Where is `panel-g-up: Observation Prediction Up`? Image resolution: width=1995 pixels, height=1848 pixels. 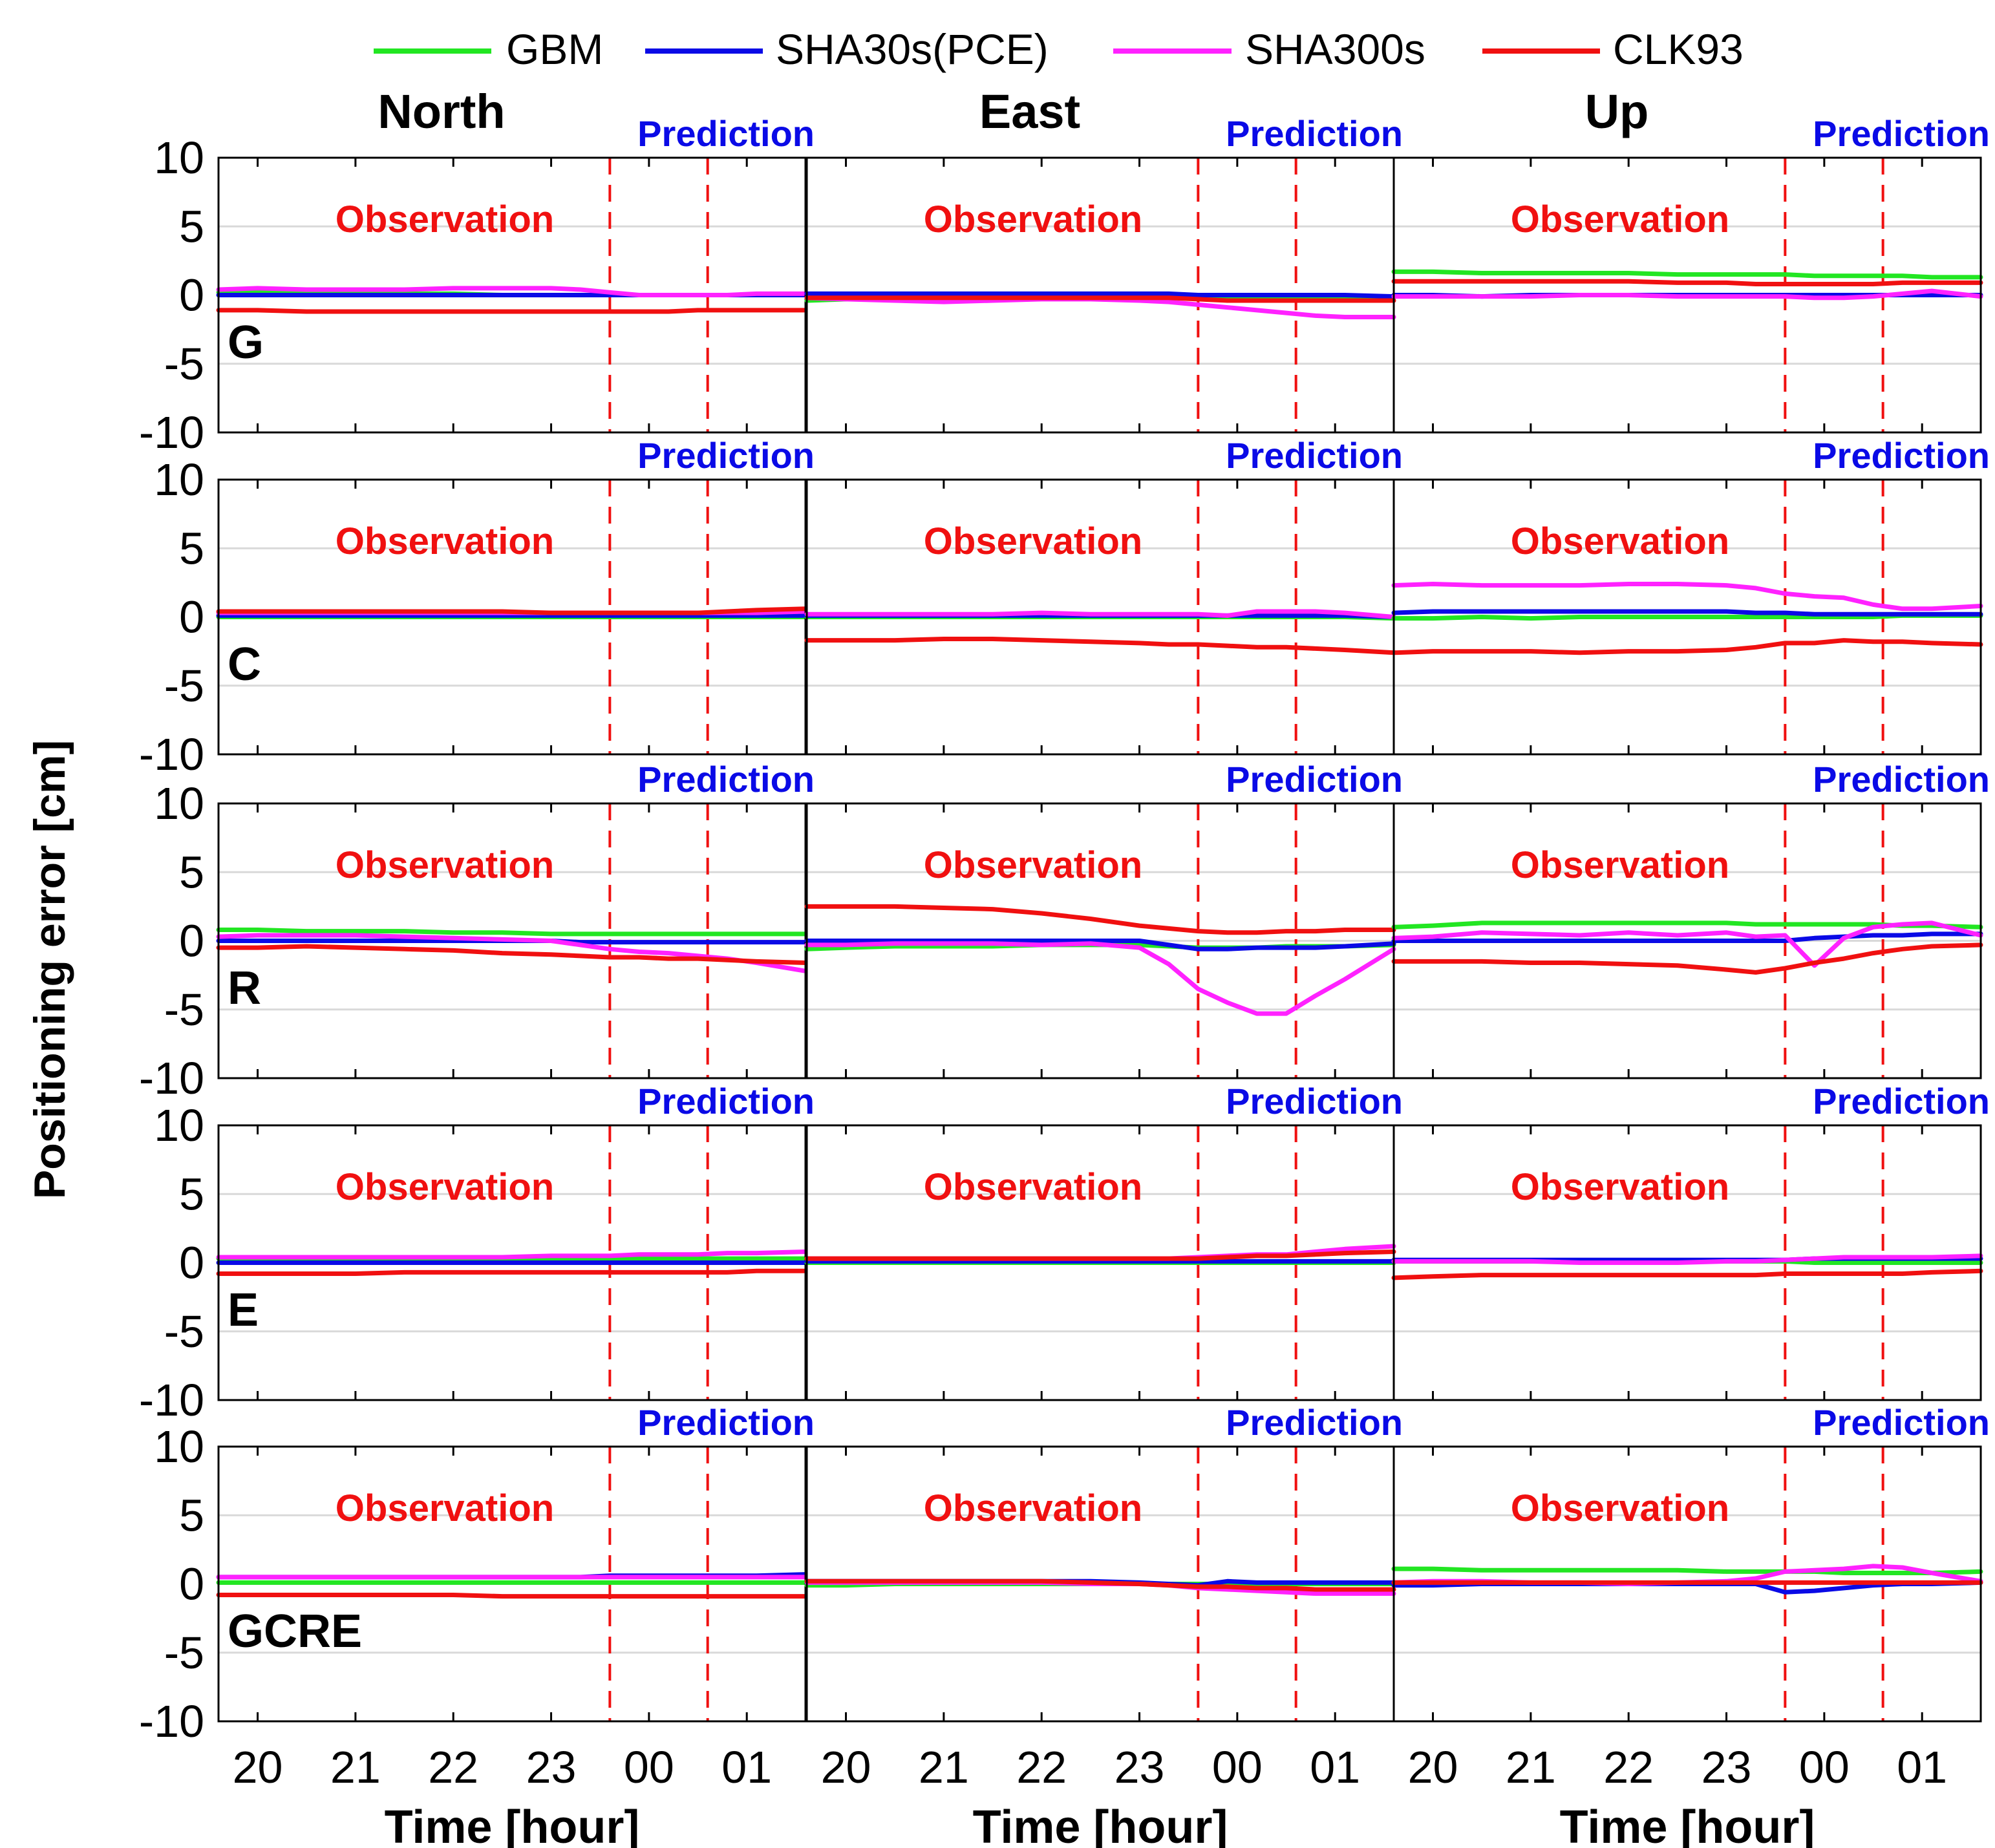 panel-g-up: Observation Prediction Up is located at coordinates (1690, 259).